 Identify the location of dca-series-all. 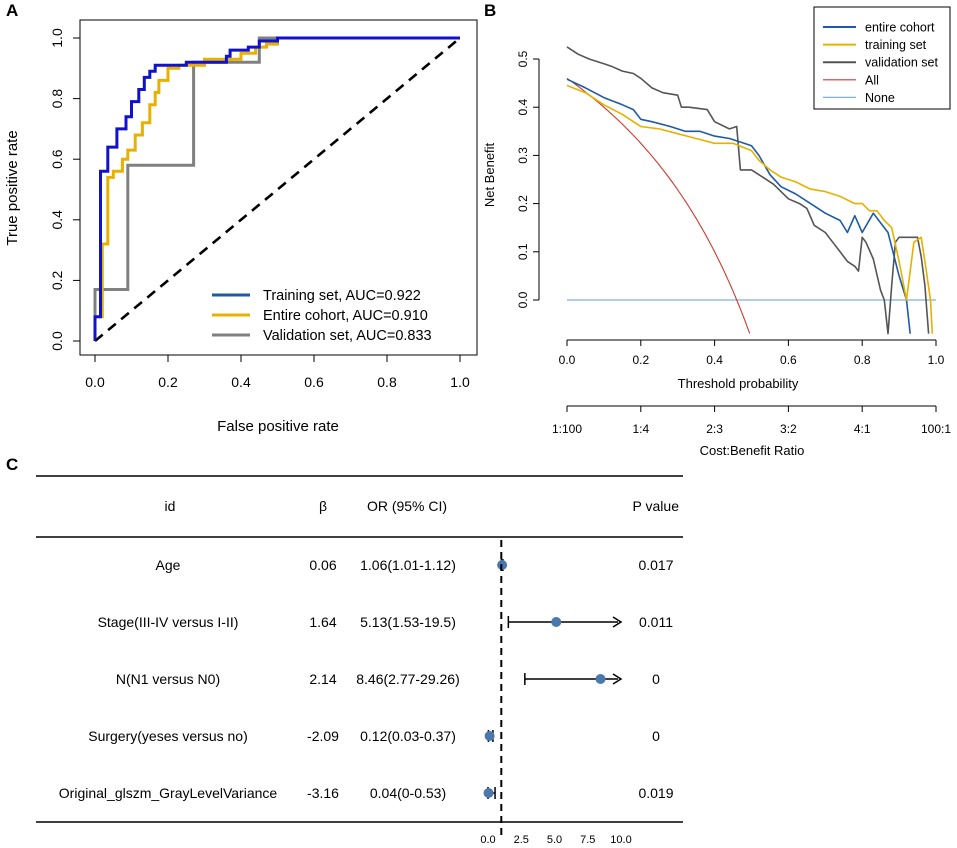
(658, 205).